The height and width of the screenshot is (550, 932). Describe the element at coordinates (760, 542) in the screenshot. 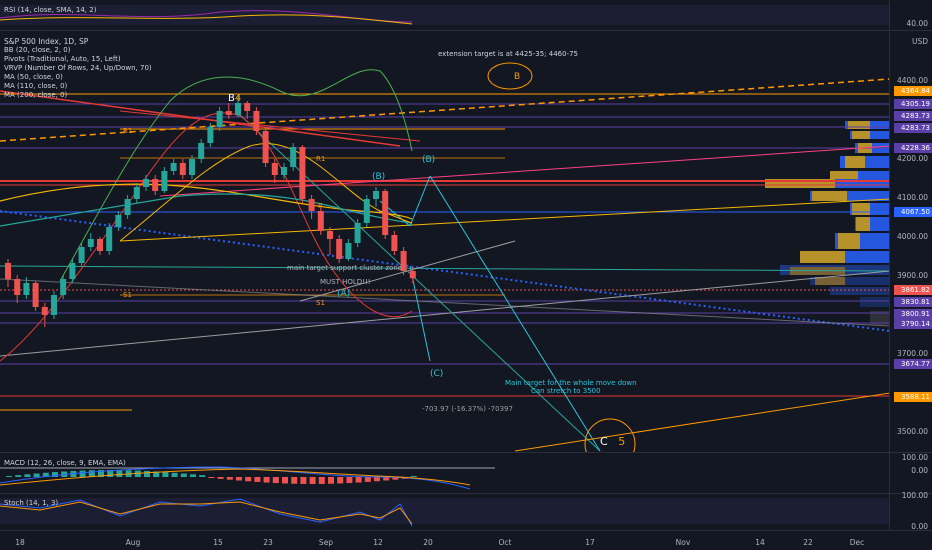

I see `x-tick: 14` at that location.